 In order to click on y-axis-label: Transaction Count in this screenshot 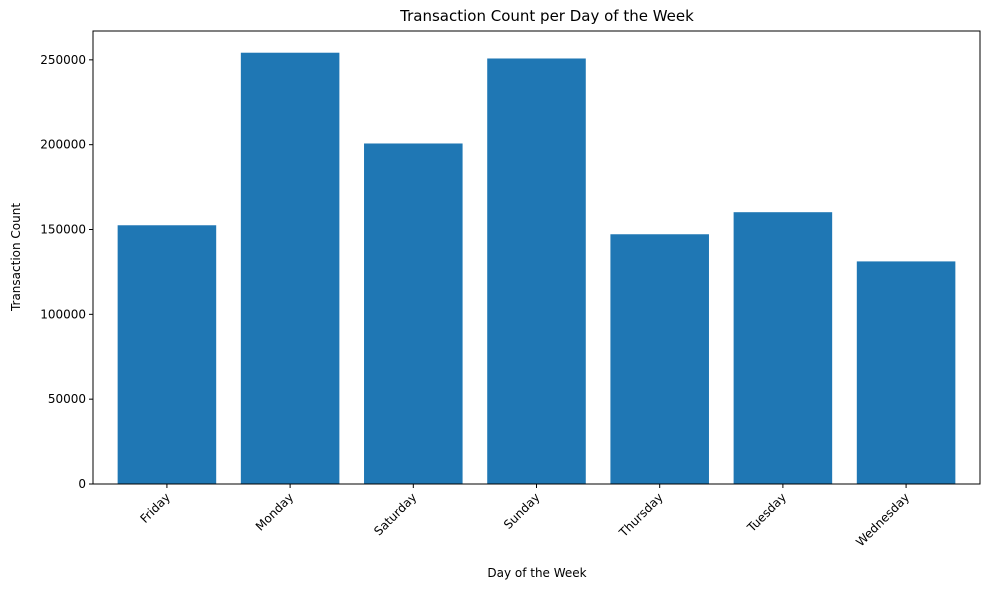, I will do `click(16, 257)`.